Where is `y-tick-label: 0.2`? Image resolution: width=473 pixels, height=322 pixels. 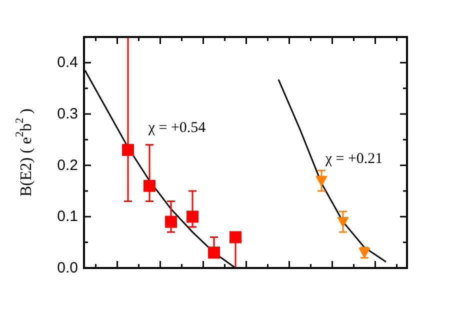 y-tick-label: 0.2 is located at coordinates (67, 165).